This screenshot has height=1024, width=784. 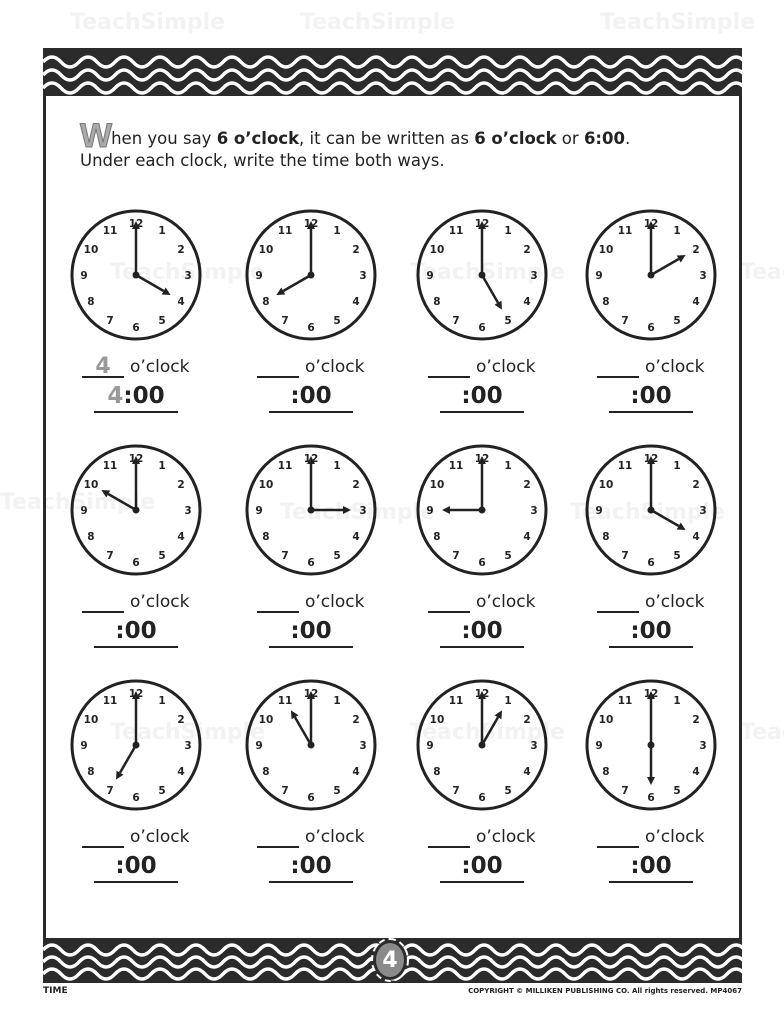 What do you see at coordinates (695, 537) in the screenshot?
I see `clock-number: 4` at bounding box center [695, 537].